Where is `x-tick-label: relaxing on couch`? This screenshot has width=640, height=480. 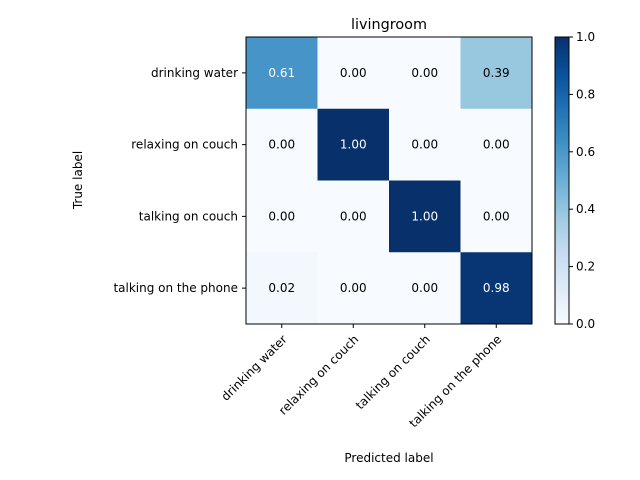
x-tick-label: relaxing on couch is located at coordinates (318, 374).